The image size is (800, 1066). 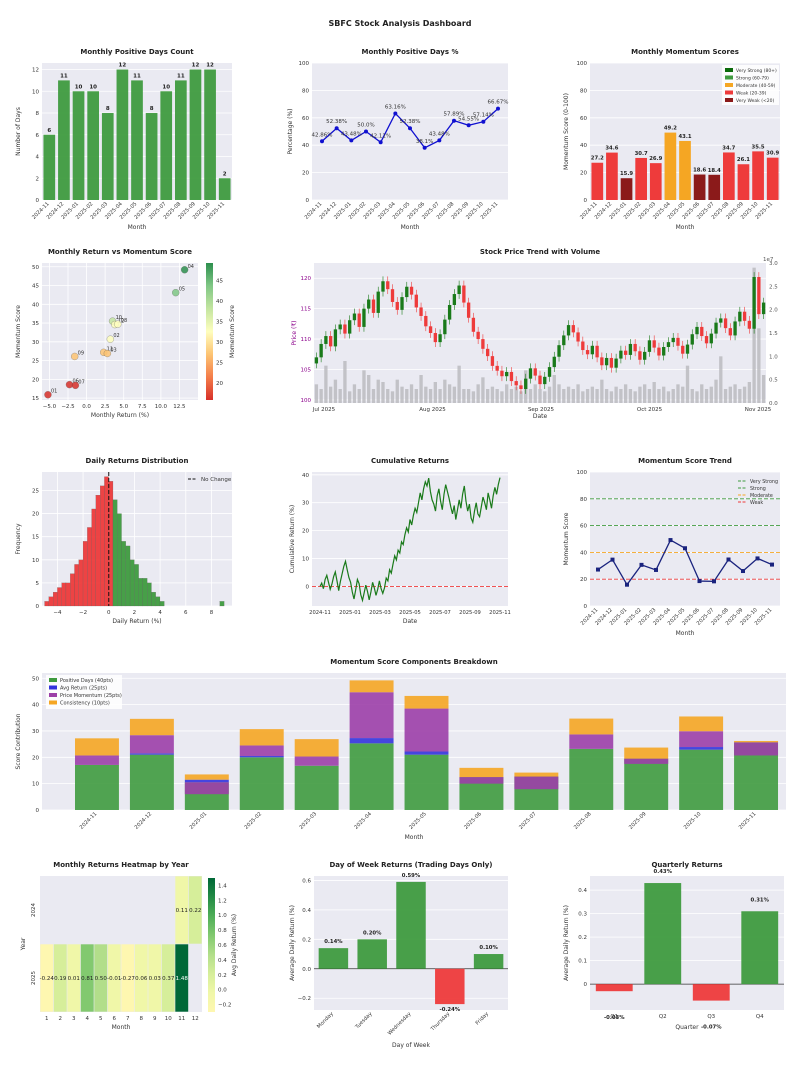 What do you see at coordinates (83, 689) in the screenshot?
I see `legend-entry: Avg Return (25pts)` at bounding box center [83, 689].